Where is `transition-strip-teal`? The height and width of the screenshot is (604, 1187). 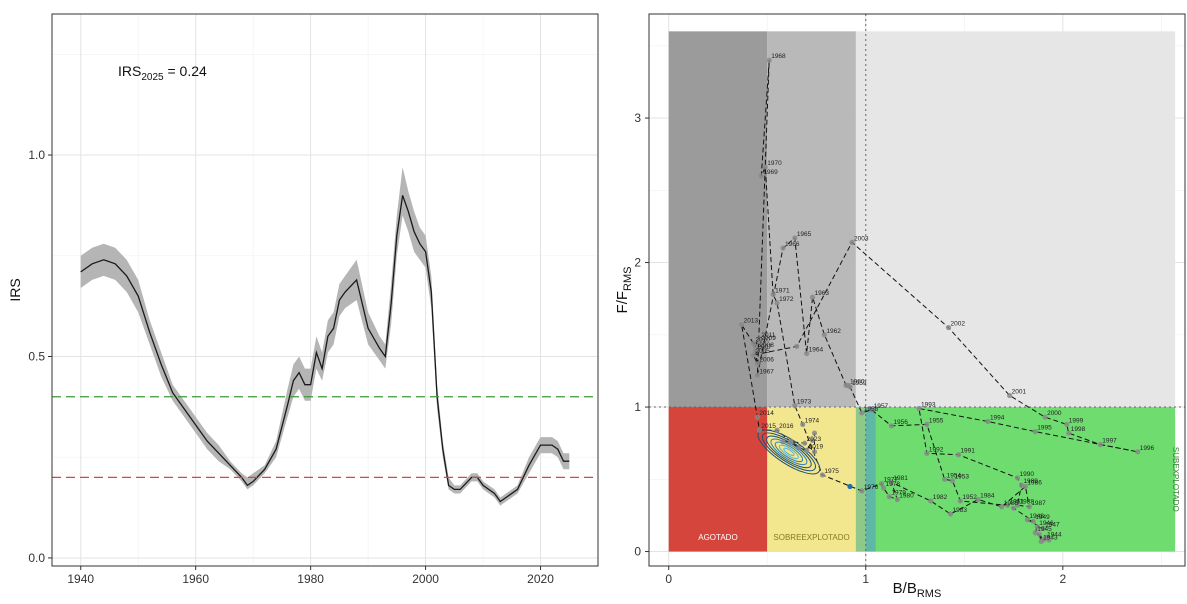
transition-strip-teal is located at coordinates (870, 479).